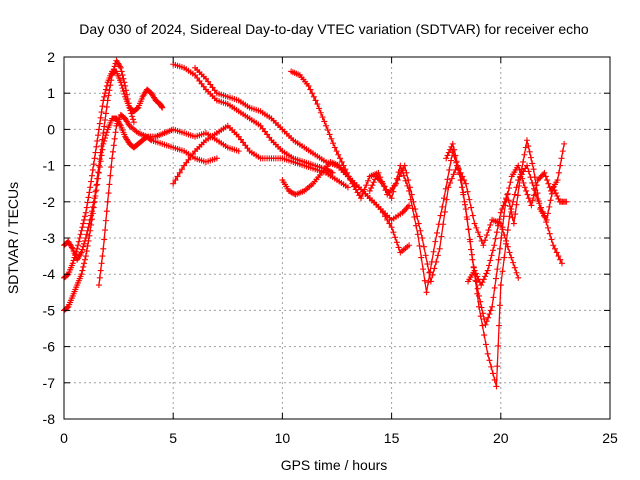  What do you see at coordinates (49, 202) in the screenshot?
I see `y-tick-label: -2` at bounding box center [49, 202].